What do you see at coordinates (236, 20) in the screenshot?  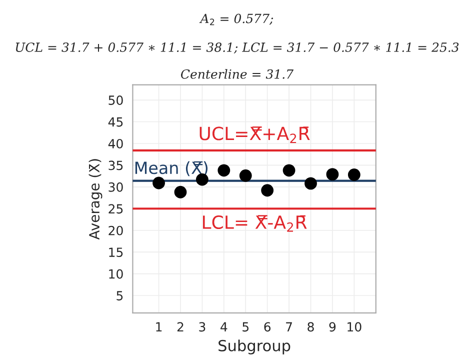 I see `text: A$_{2}$ = 0.577;` at bounding box center [236, 20].